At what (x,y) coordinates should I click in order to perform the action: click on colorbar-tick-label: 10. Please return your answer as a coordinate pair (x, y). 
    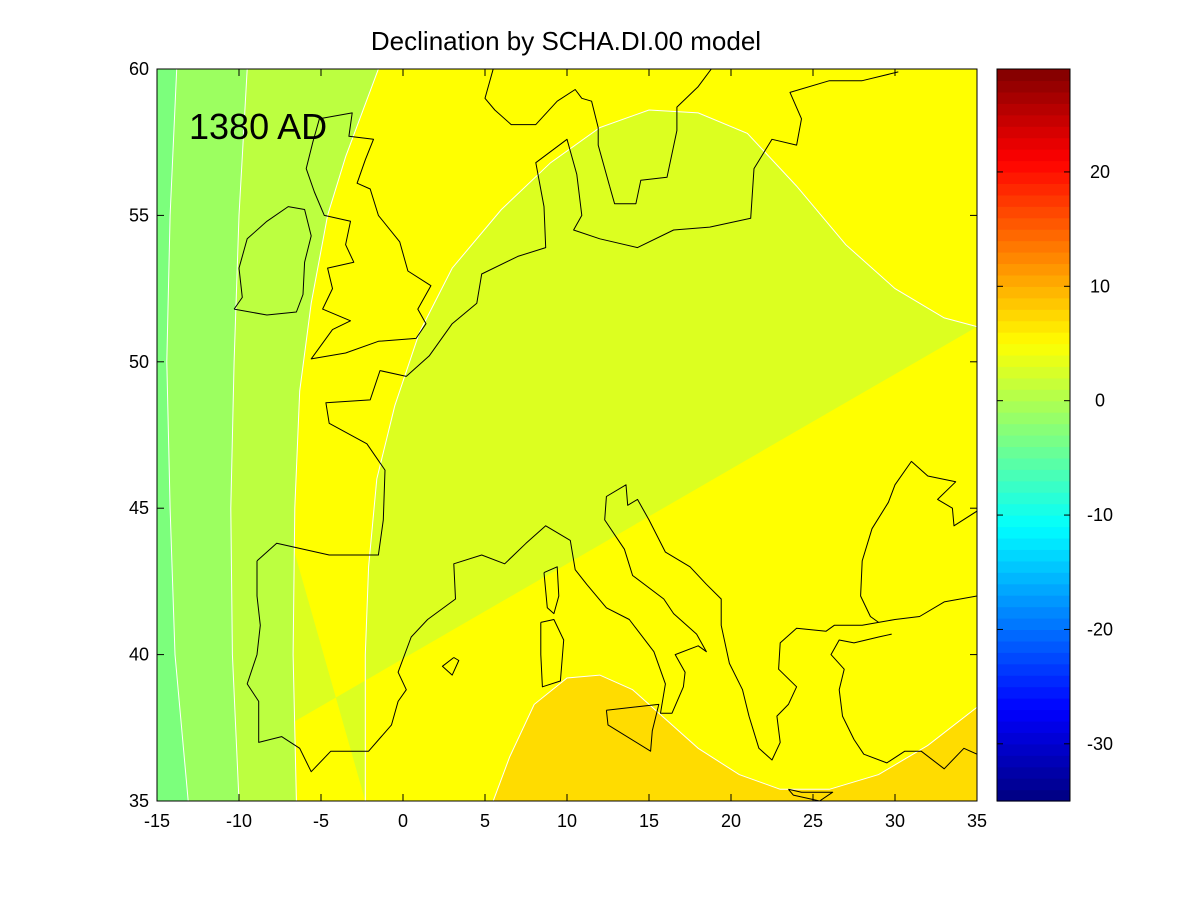
    Looking at the image, I should click on (1100, 286).